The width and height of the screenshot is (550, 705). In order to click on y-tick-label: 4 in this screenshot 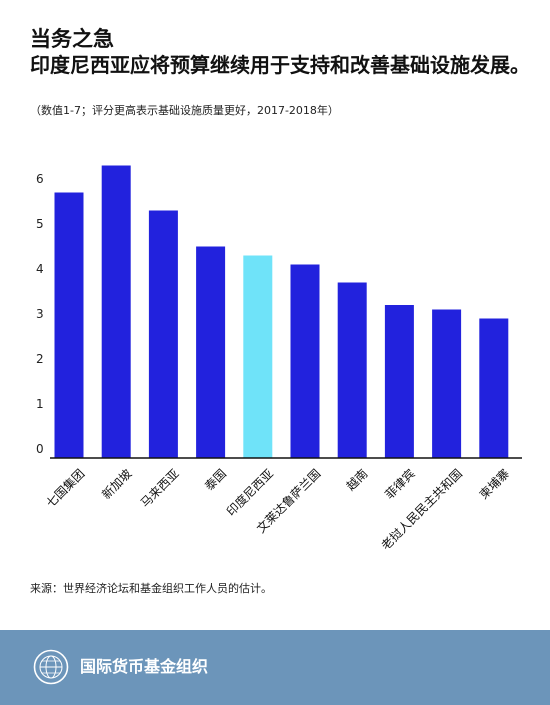, I will do `click(40, 269)`.